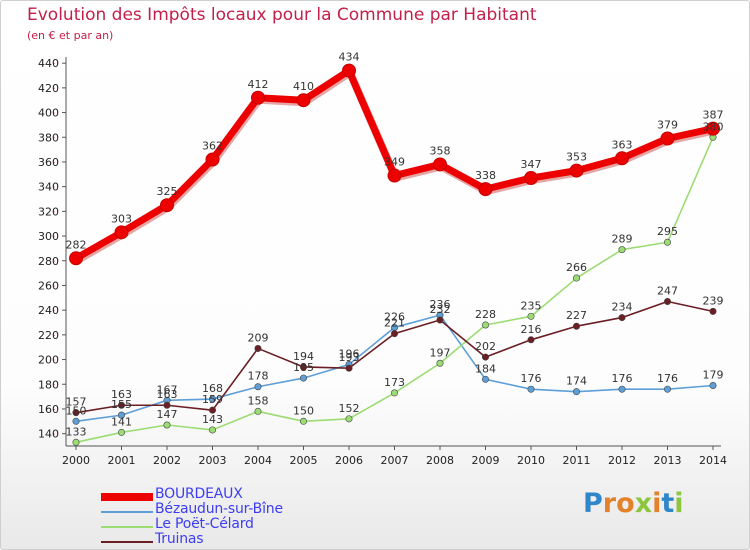 The height and width of the screenshot is (550, 750). I want to click on y-tick-label: 280, so click(48, 261).